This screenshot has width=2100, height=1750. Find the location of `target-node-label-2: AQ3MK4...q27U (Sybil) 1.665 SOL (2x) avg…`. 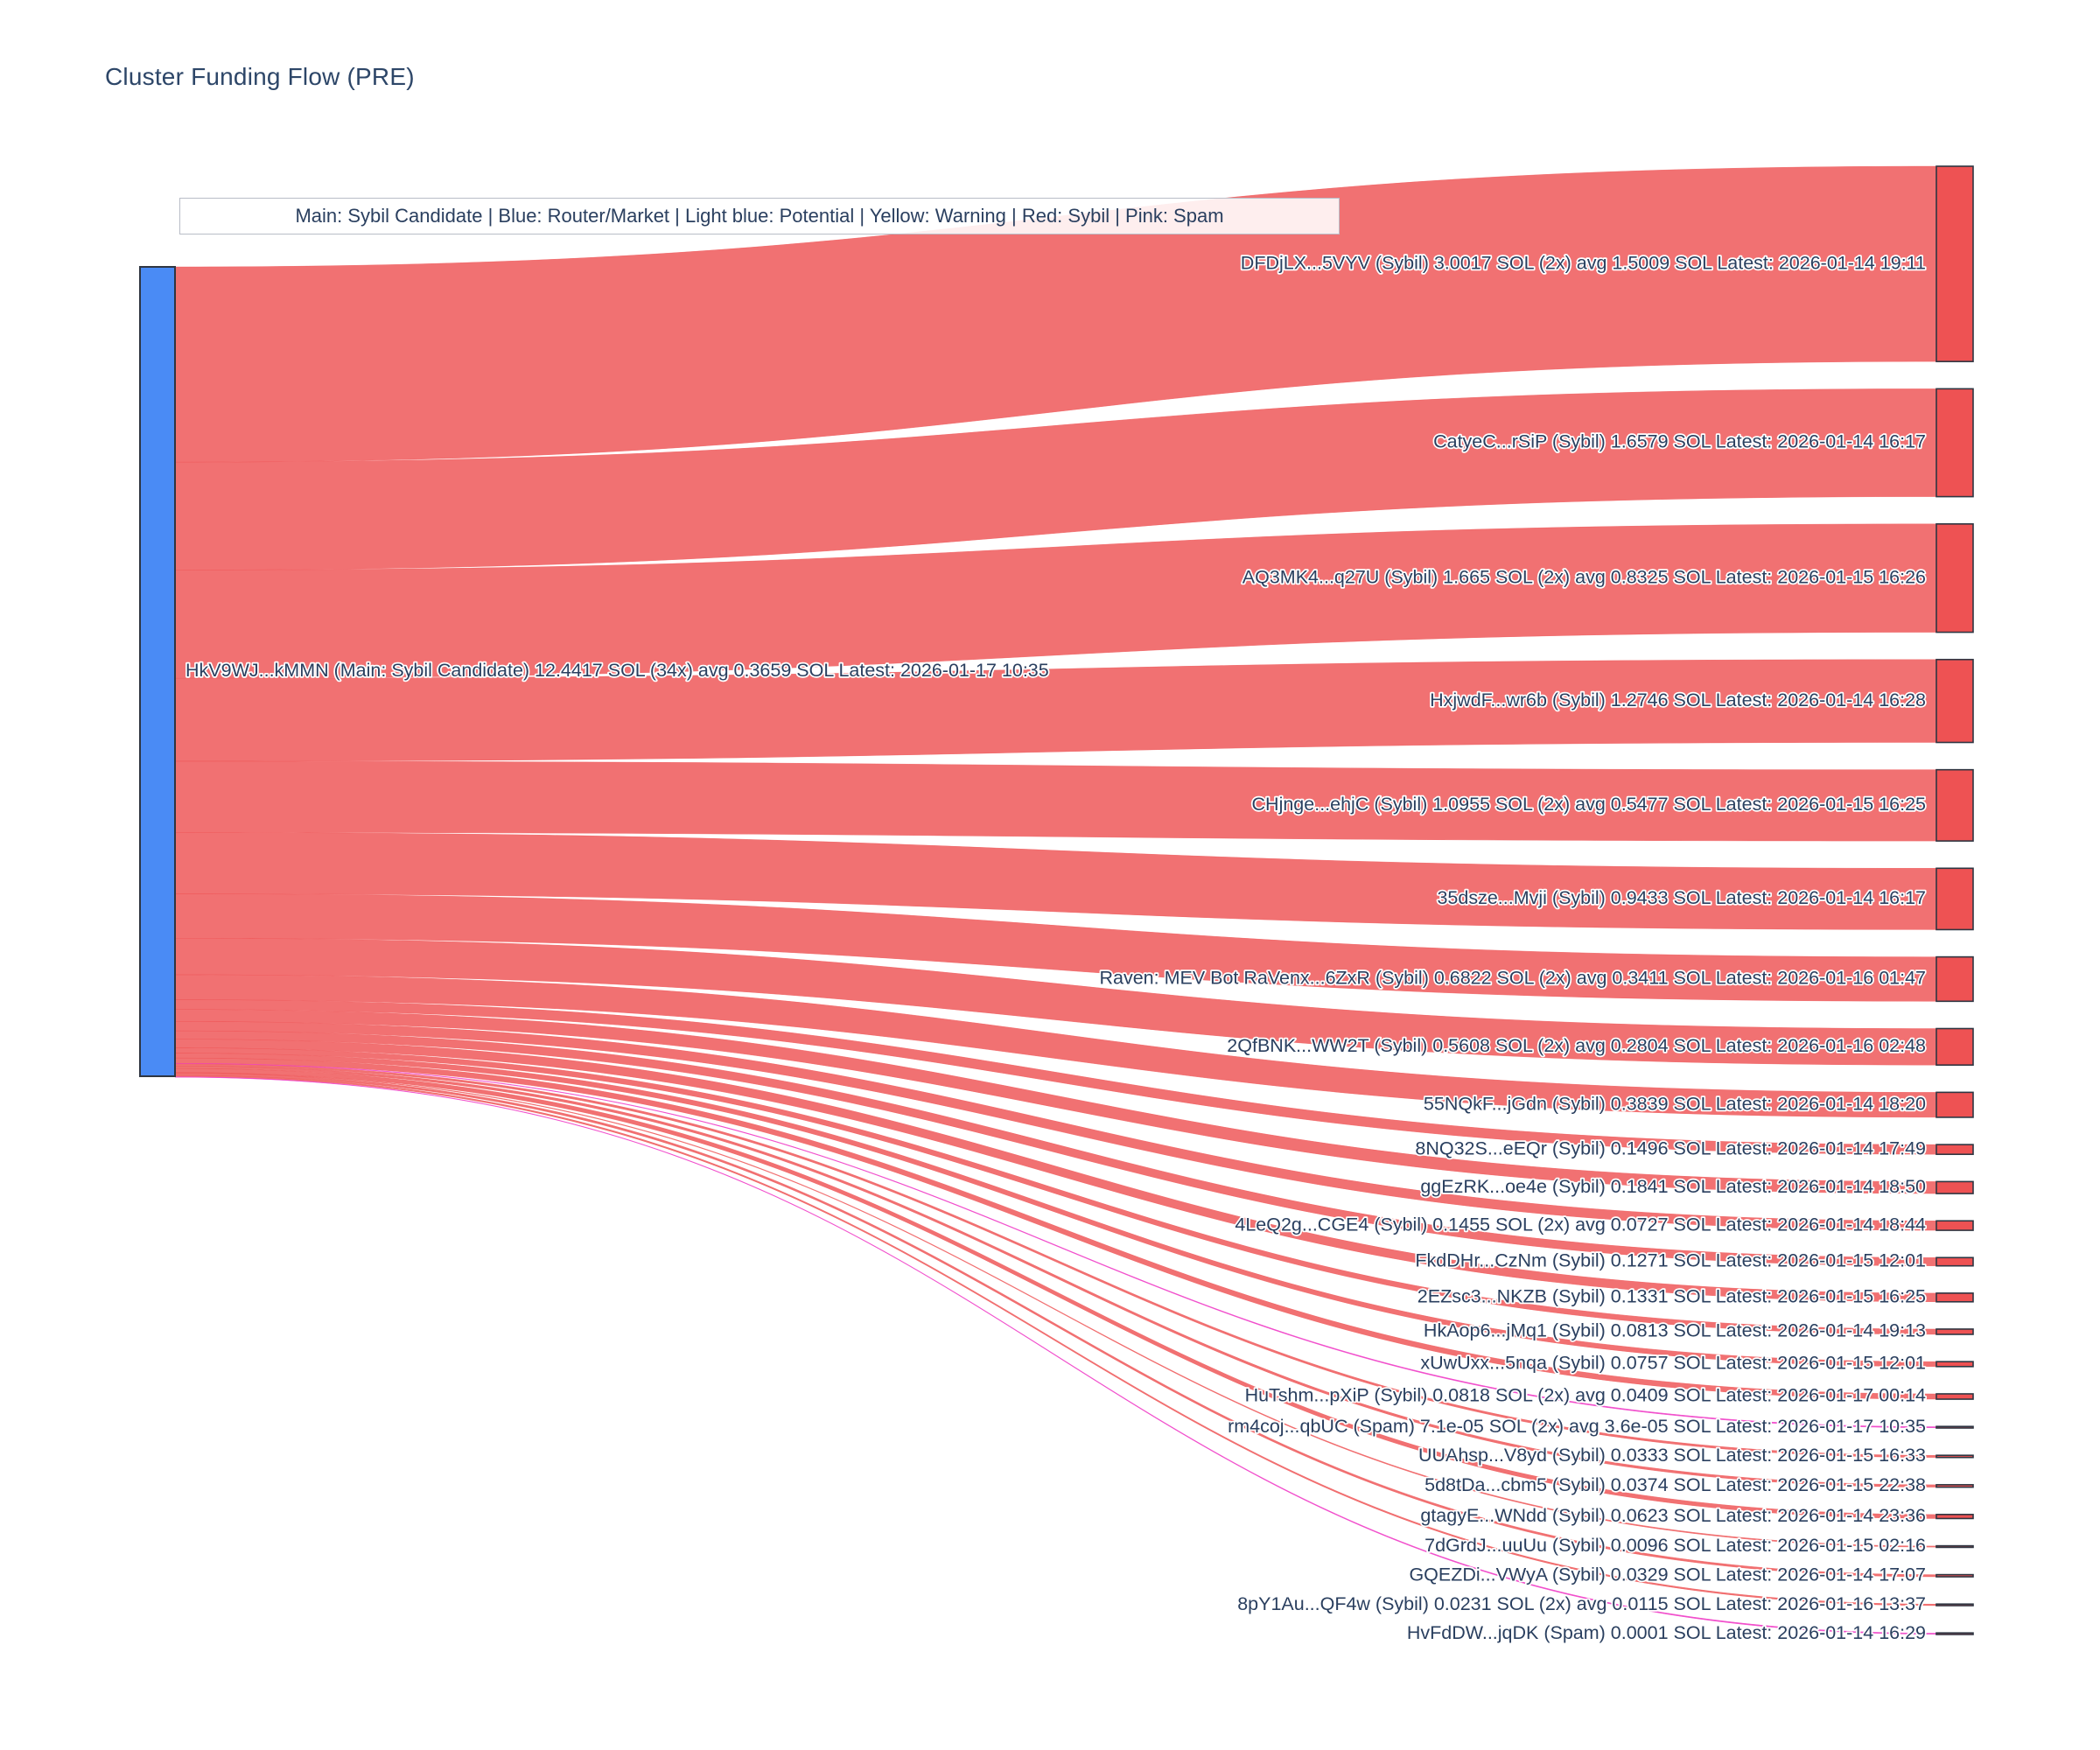

target-node-label-2: AQ3MK4...q27U (Sybil) 1.665 SOL (2x) avg… is located at coordinates (1584, 576).